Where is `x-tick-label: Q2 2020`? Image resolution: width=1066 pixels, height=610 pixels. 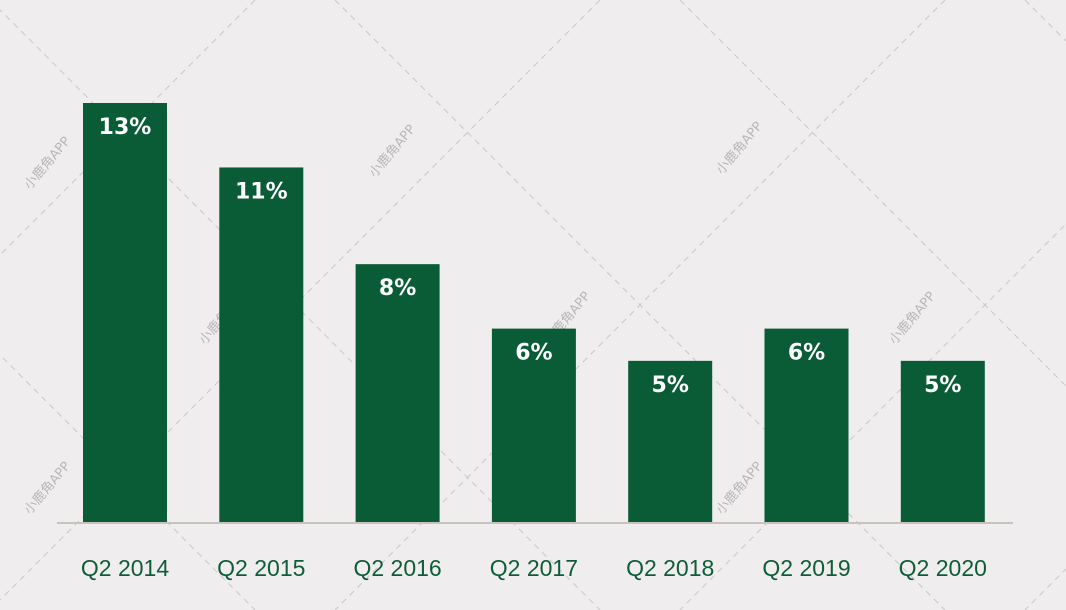 x-tick-label: Q2 2020 is located at coordinates (943, 568).